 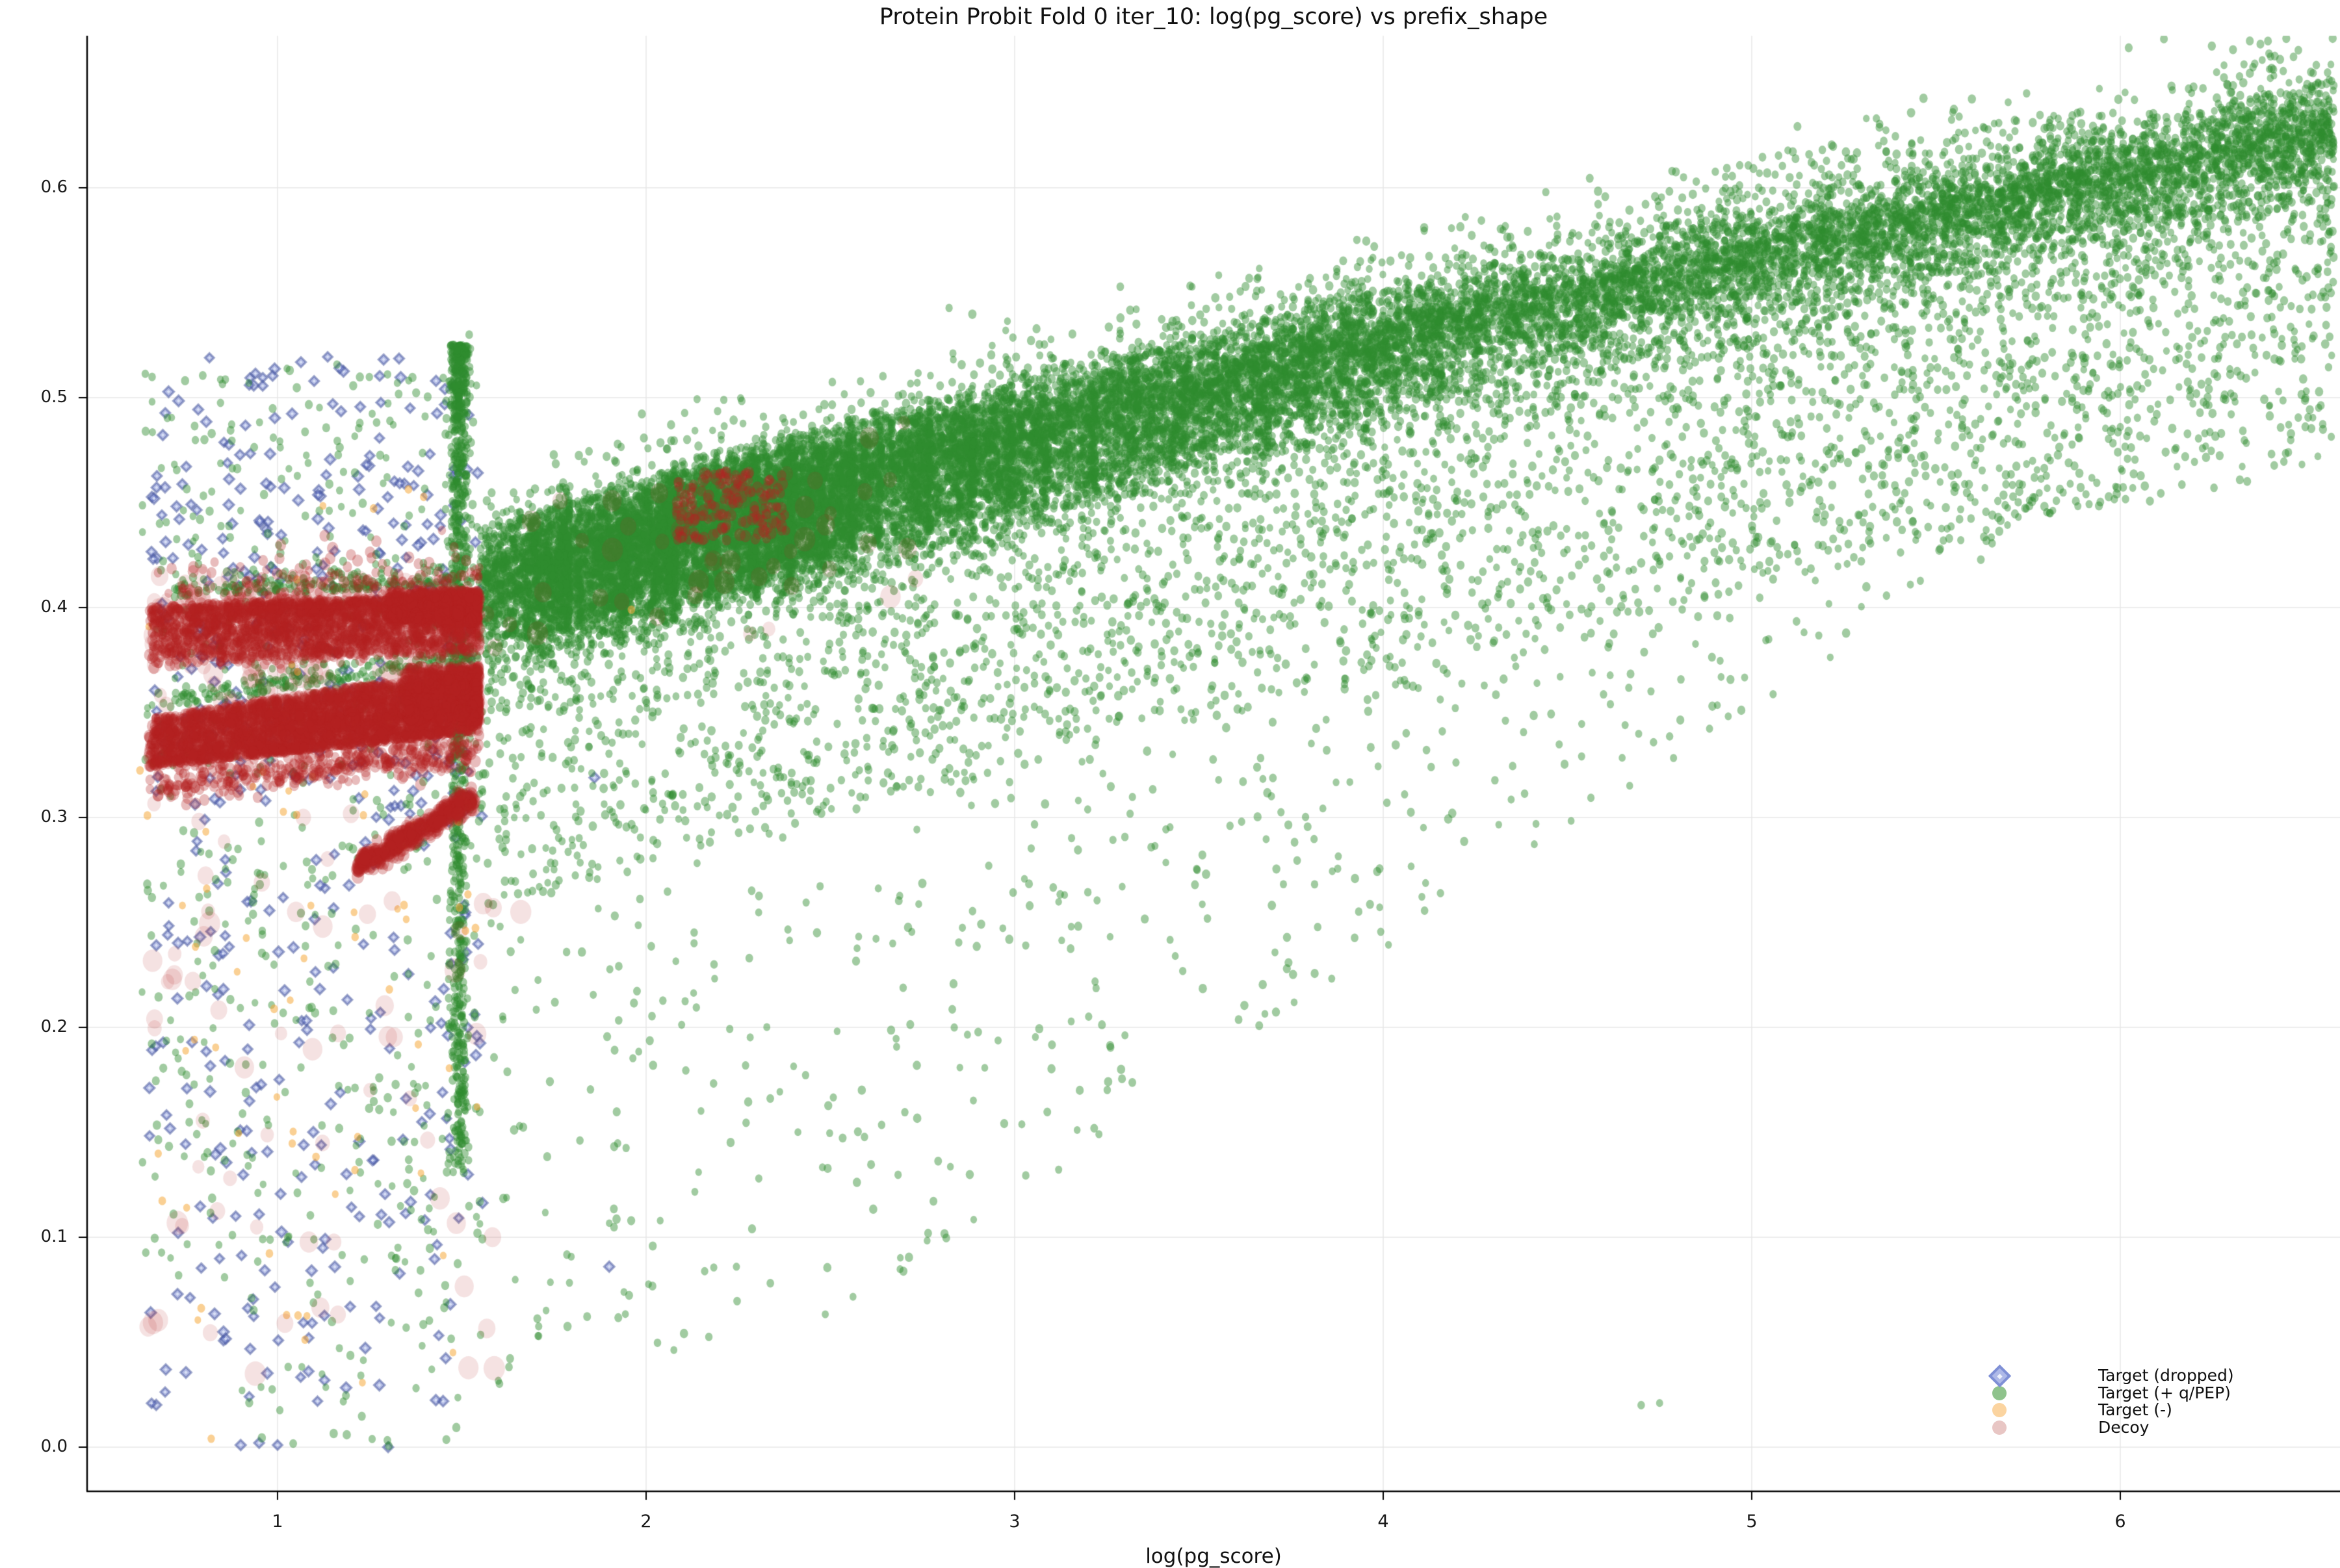 What do you see at coordinates (1999, 1375) in the screenshot?
I see `legend-diamond-icon` at bounding box center [1999, 1375].